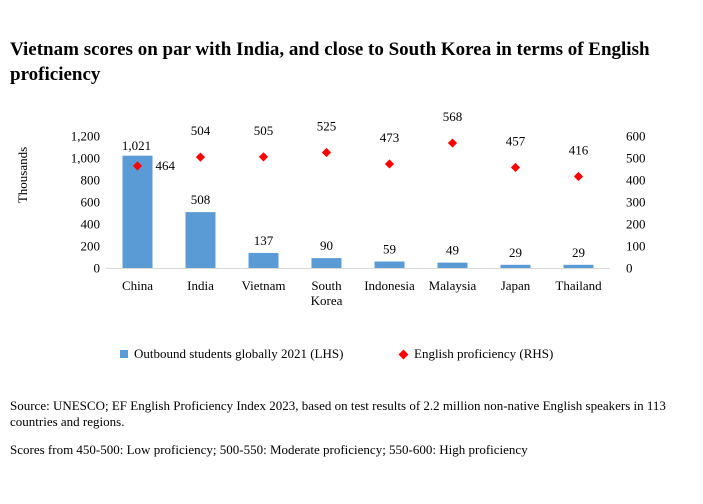 This screenshot has height=504, width=703. What do you see at coordinates (636, 246) in the screenshot?
I see `y-tick-right: 100` at bounding box center [636, 246].